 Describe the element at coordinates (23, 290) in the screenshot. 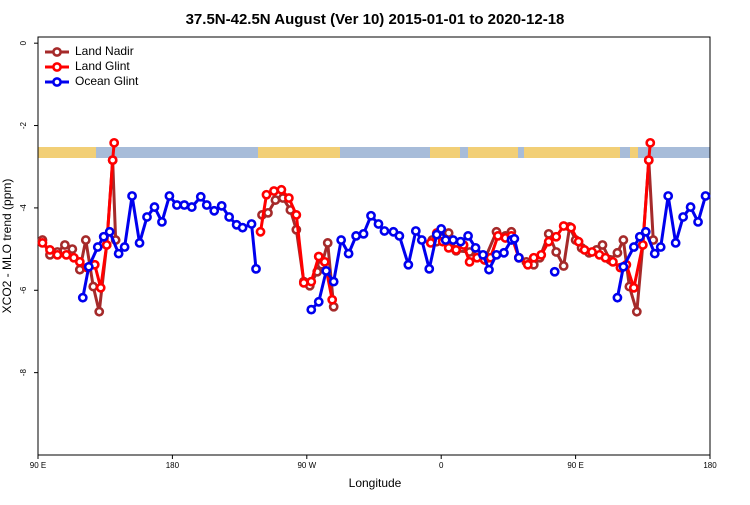

I see `y-tick-label: -6` at that location.